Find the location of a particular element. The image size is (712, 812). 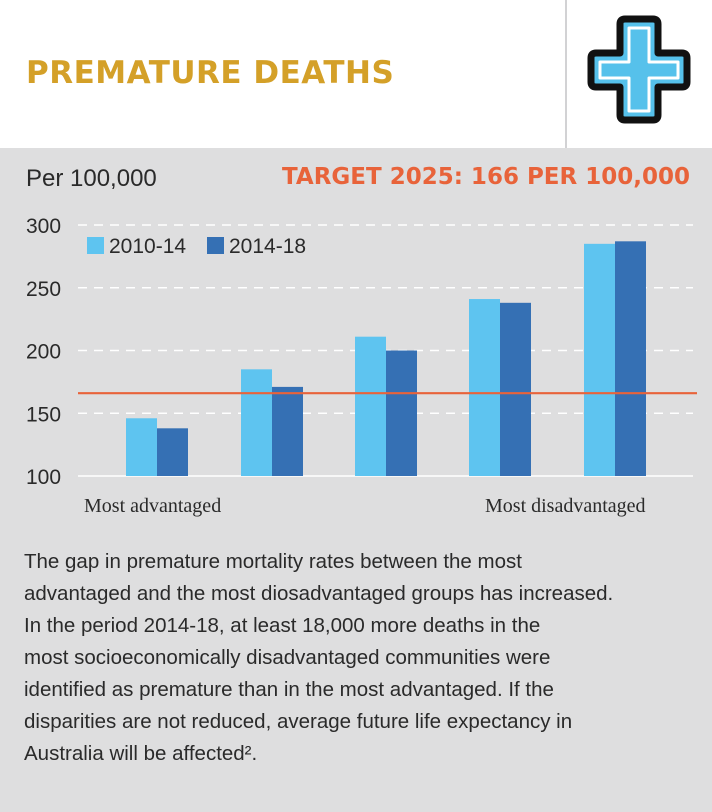

y-tick-label: 150 is located at coordinates (43, 414).